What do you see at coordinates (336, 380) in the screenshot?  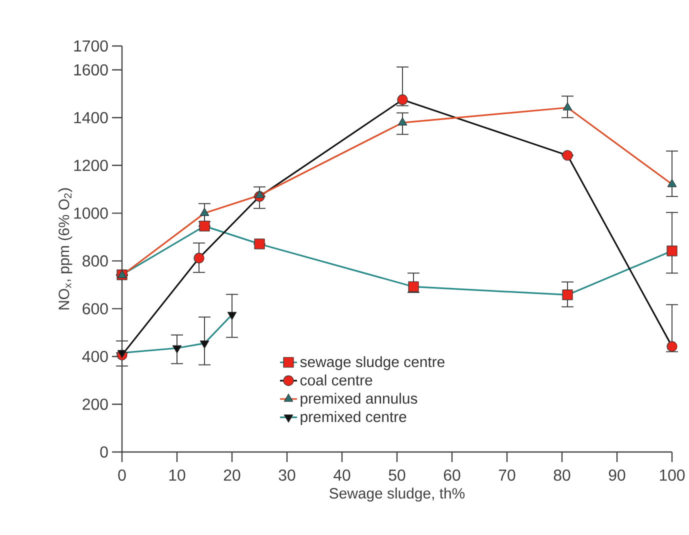 I see `legend-label: coal centre` at bounding box center [336, 380].